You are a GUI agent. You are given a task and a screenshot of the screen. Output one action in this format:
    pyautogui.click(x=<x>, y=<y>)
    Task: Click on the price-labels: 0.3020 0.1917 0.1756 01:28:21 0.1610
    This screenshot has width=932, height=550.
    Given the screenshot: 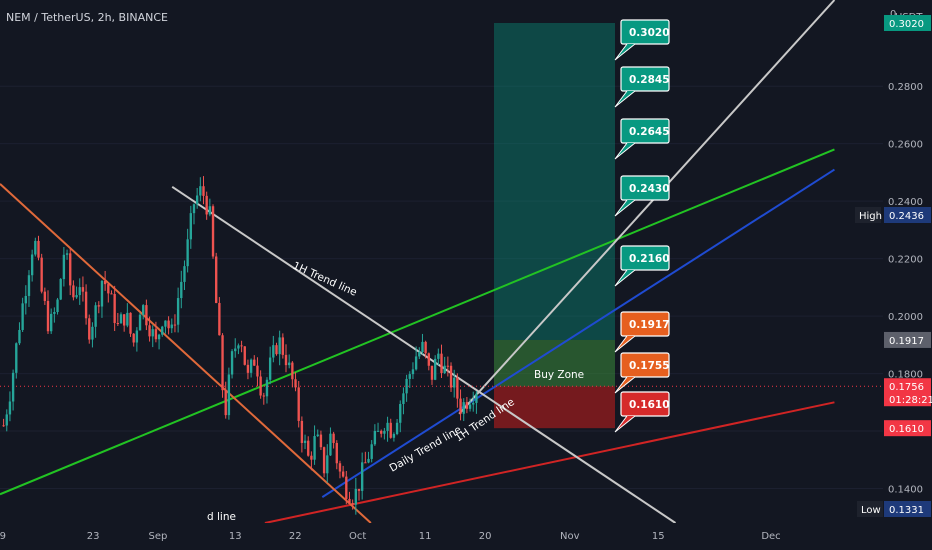 What is the action you would take?
    pyautogui.click(x=908, y=225)
    